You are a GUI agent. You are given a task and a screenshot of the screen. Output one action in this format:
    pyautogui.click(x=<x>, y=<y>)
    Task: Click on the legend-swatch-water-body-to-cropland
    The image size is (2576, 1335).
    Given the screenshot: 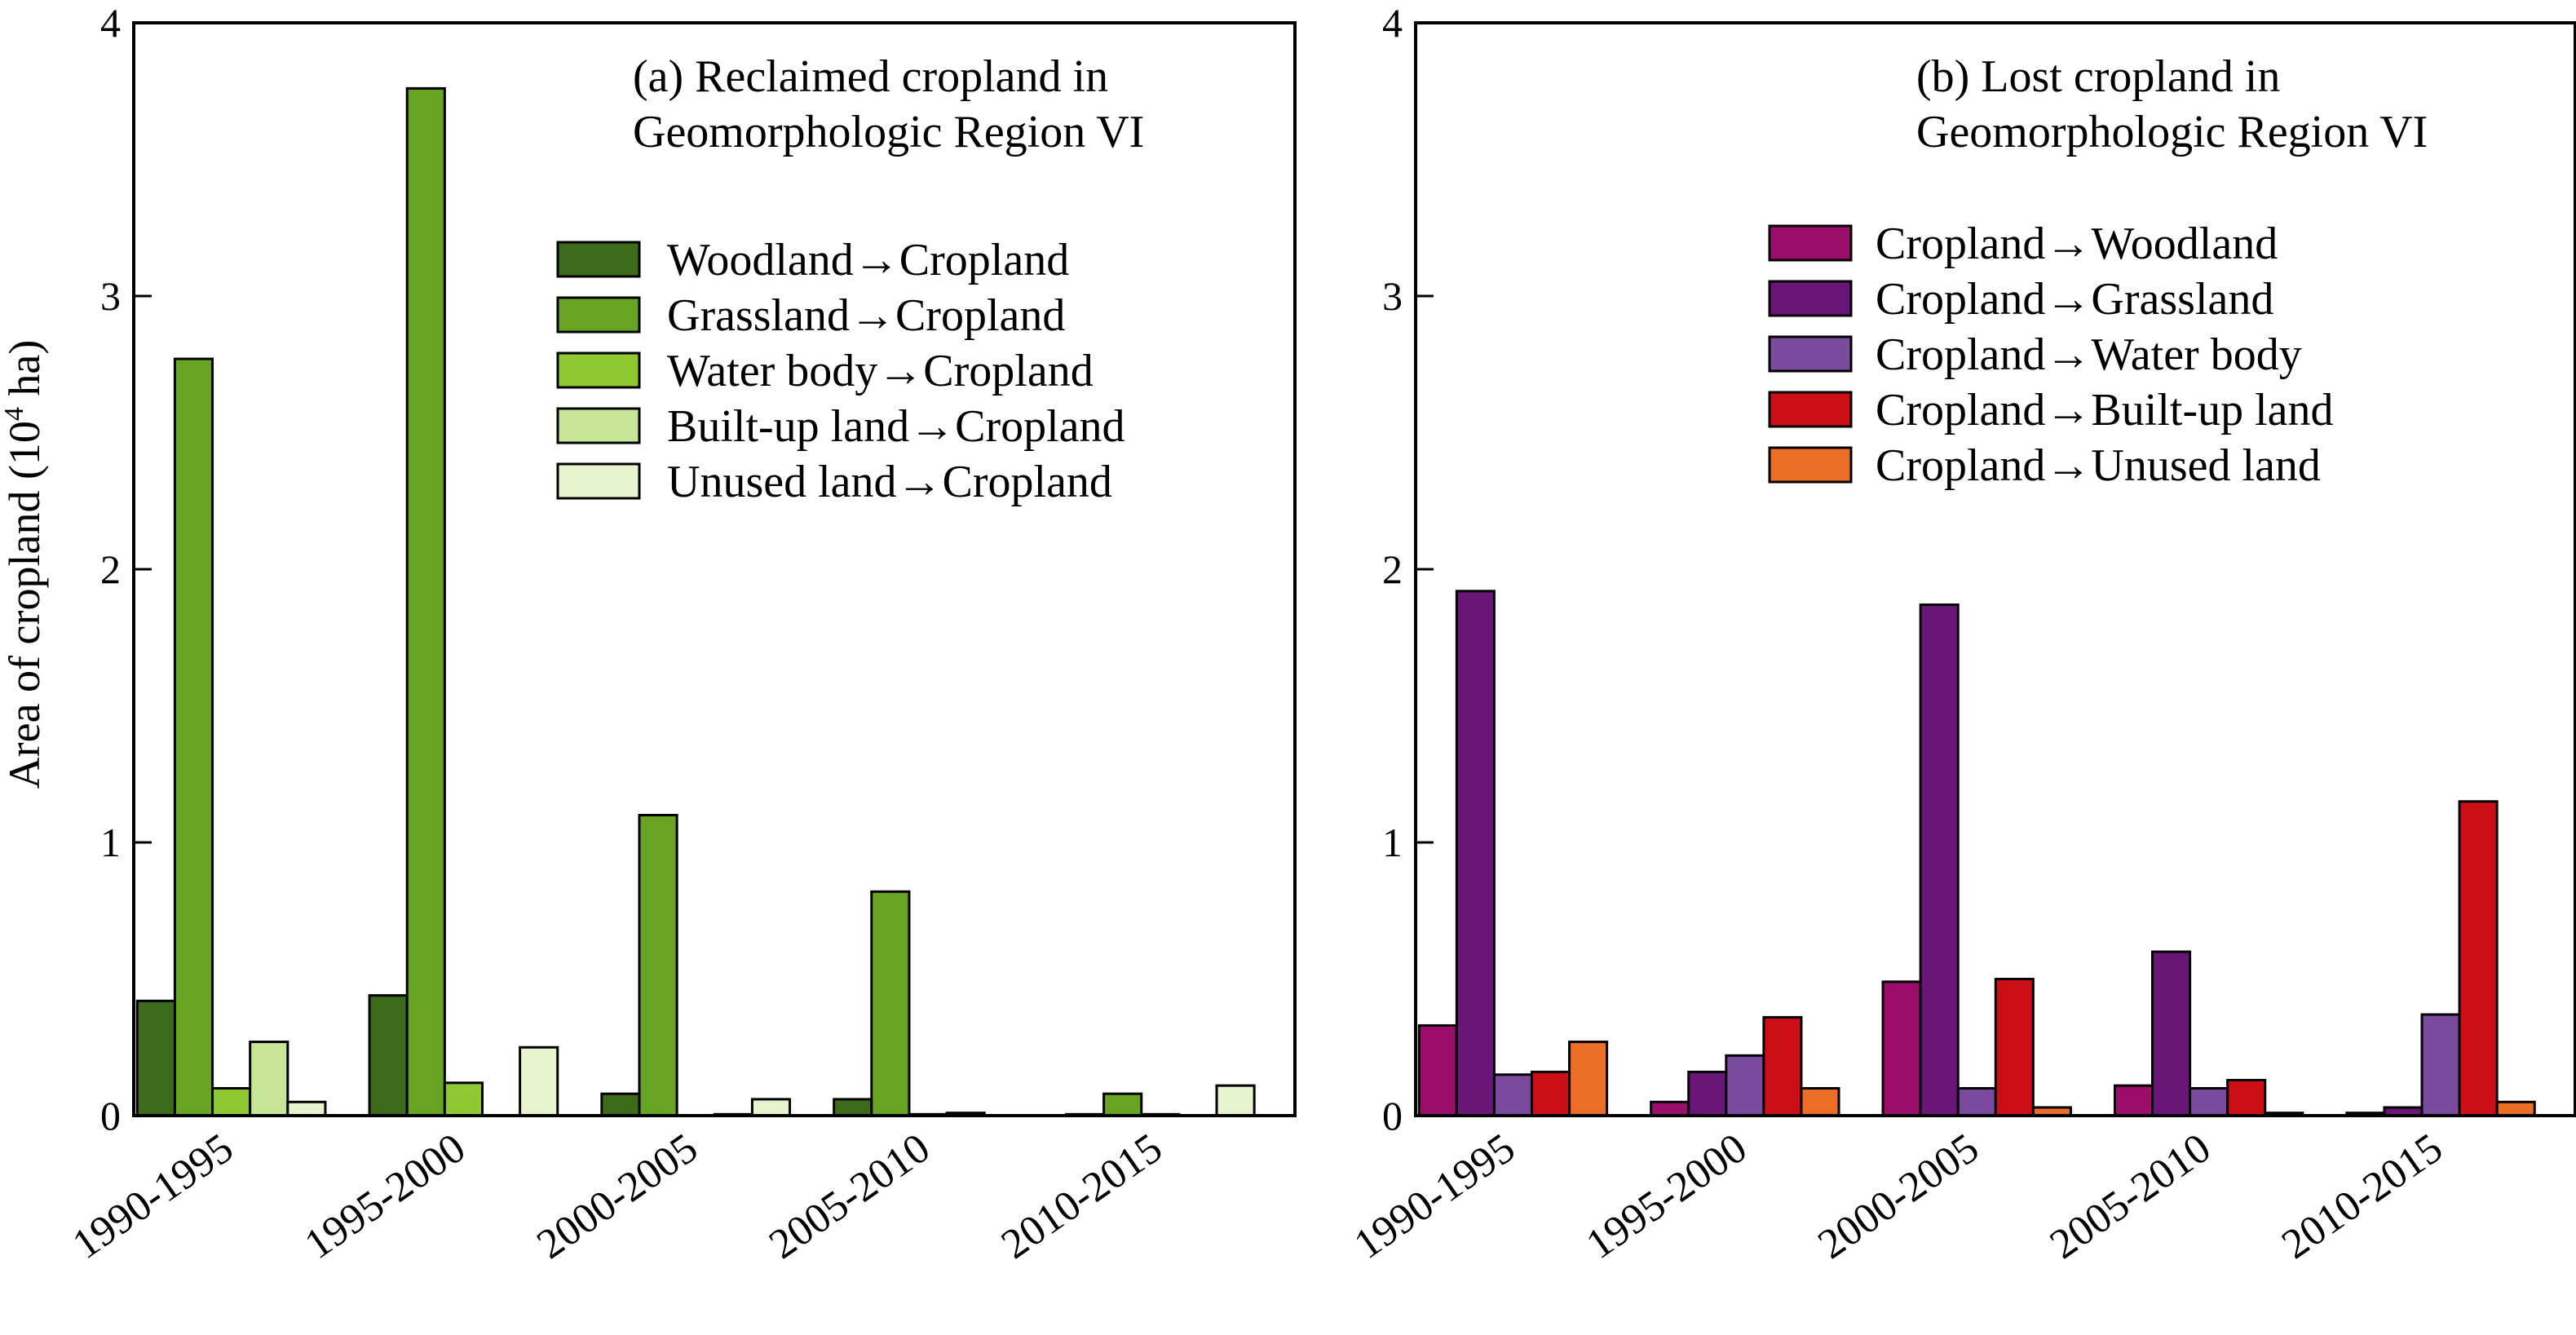 What is the action you would take?
    pyautogui.click(x=598, y=370)
    